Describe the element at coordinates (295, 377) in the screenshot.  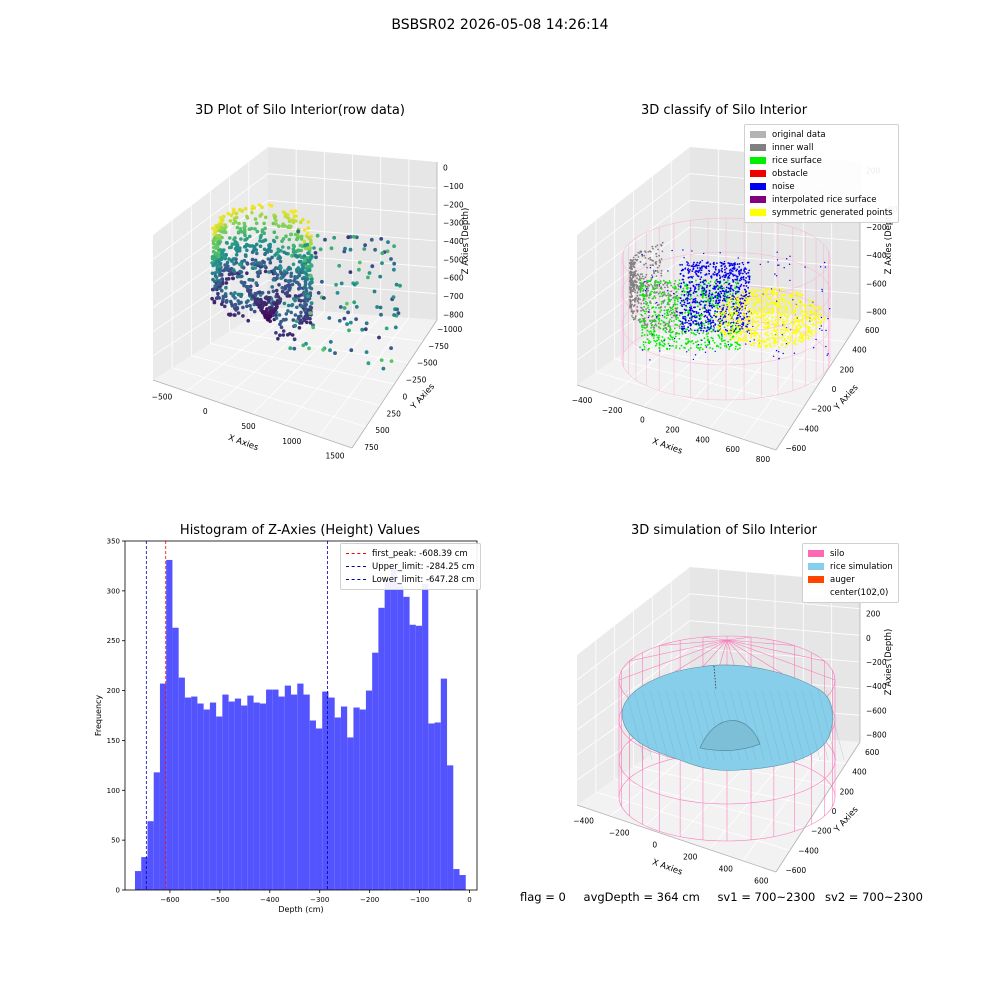
I see `p1-floor-pane` at that location.